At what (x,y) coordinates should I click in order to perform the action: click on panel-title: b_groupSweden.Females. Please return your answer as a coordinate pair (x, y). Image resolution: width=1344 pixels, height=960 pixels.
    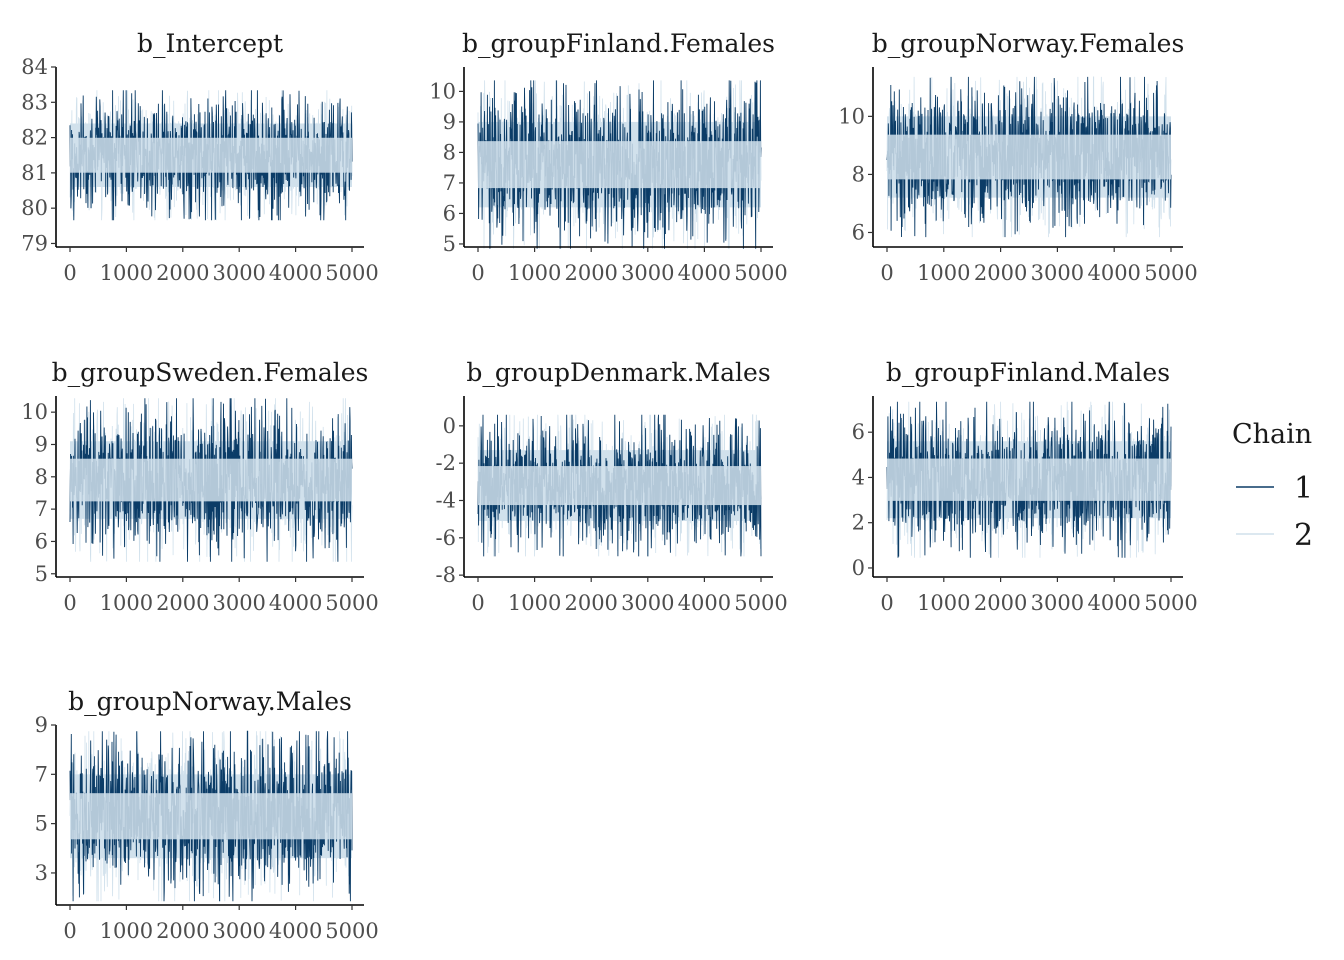
    Looking at the image, I should click on (210, 372).